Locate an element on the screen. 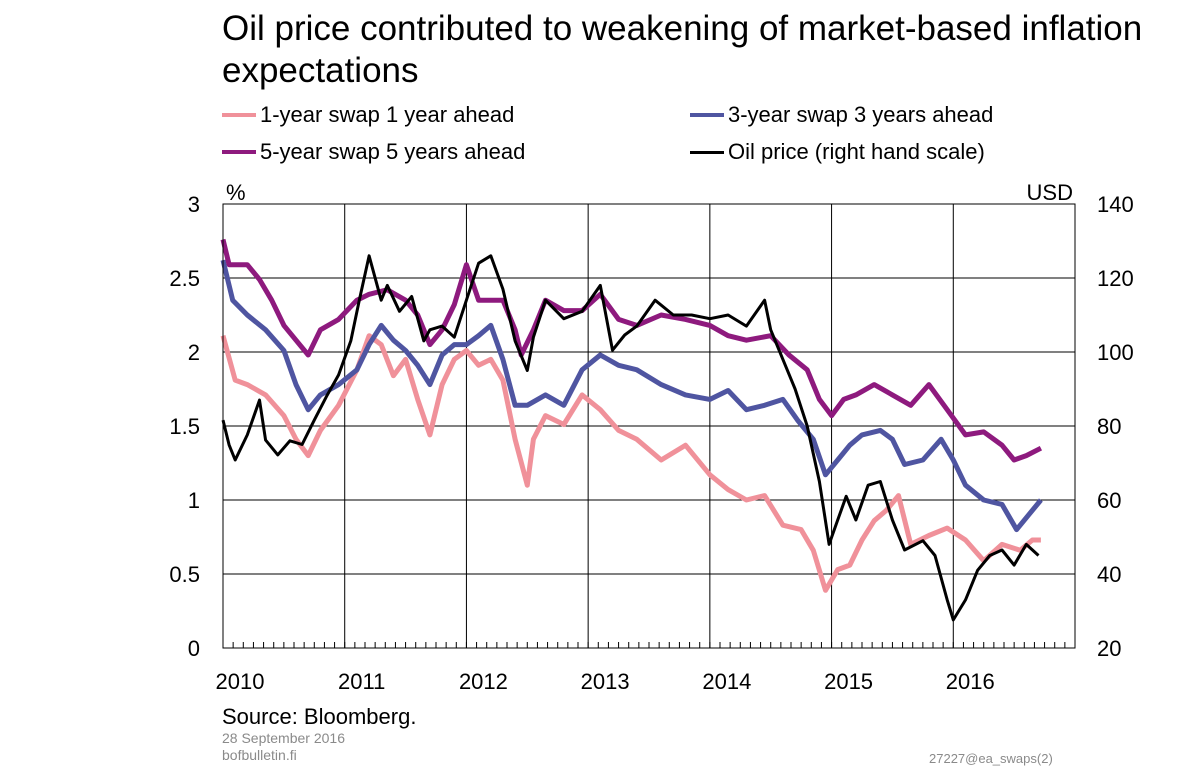 This screenshot has width=1180, height=772. legend-label: Oil price (right hand scale) is located at coordinates (856, 151).